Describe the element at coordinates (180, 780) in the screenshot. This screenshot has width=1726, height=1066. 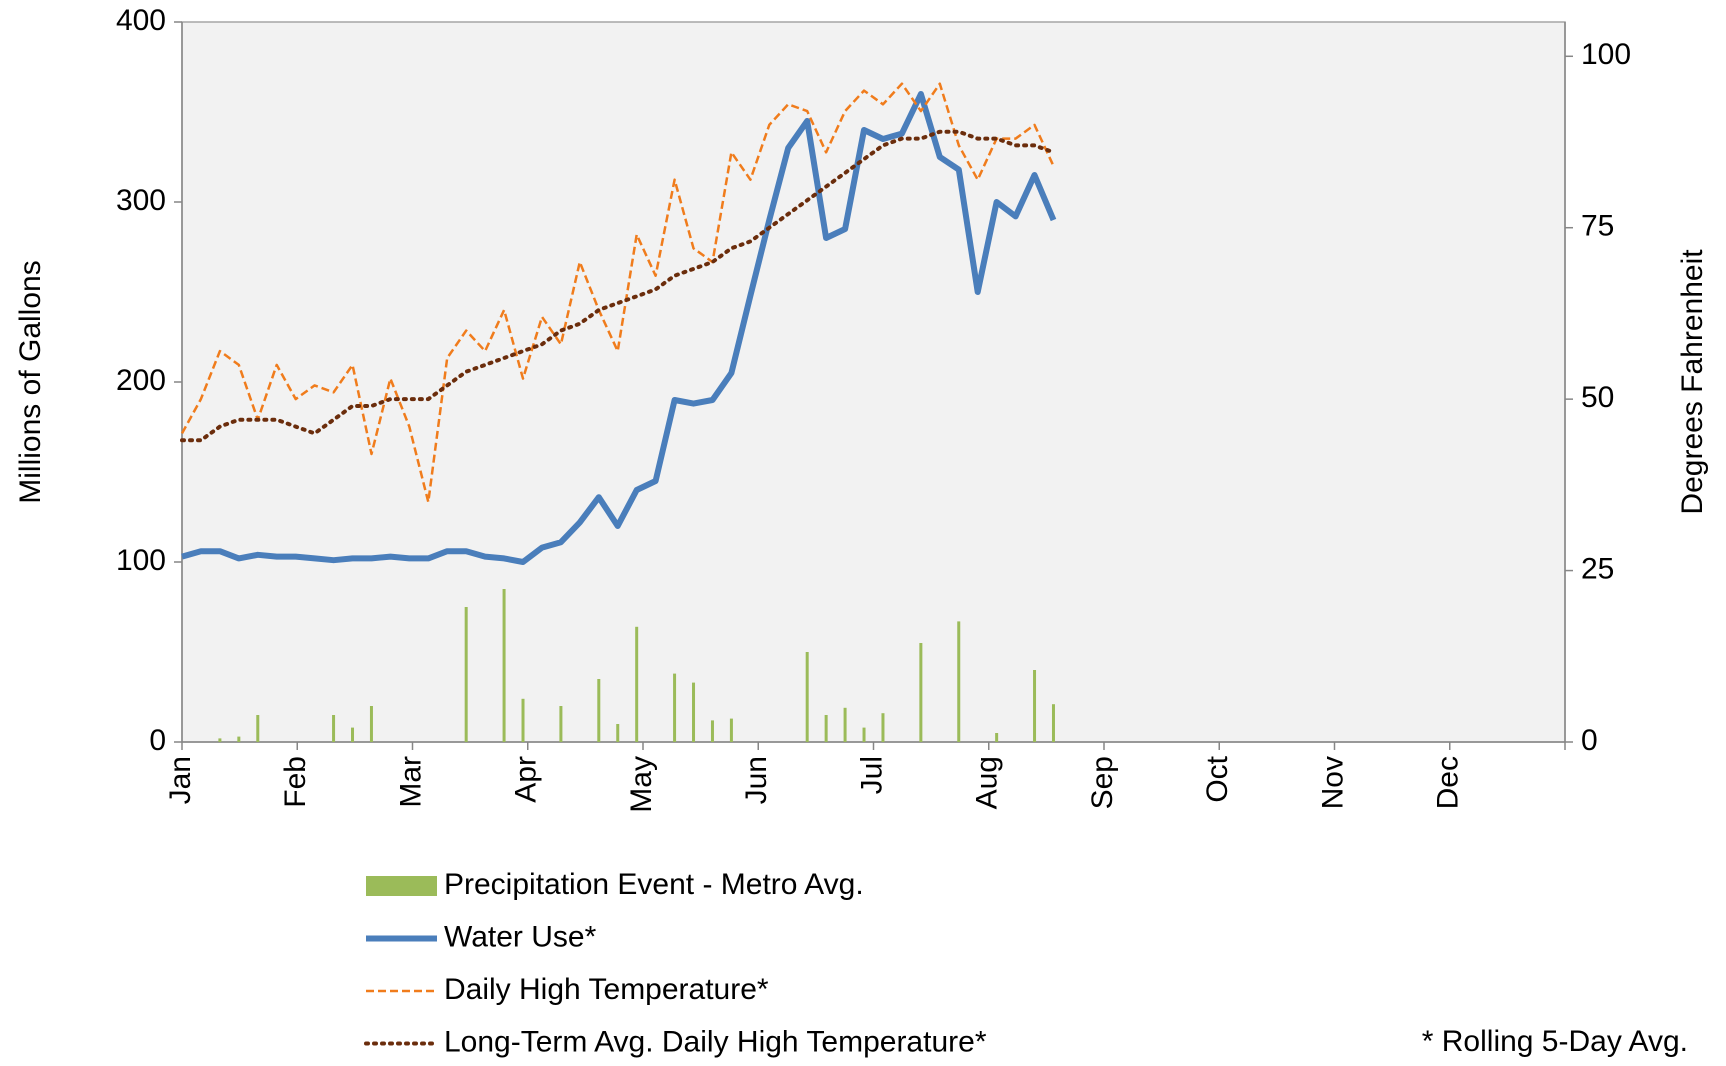
I see `x-tick-label: Jan` at that location.